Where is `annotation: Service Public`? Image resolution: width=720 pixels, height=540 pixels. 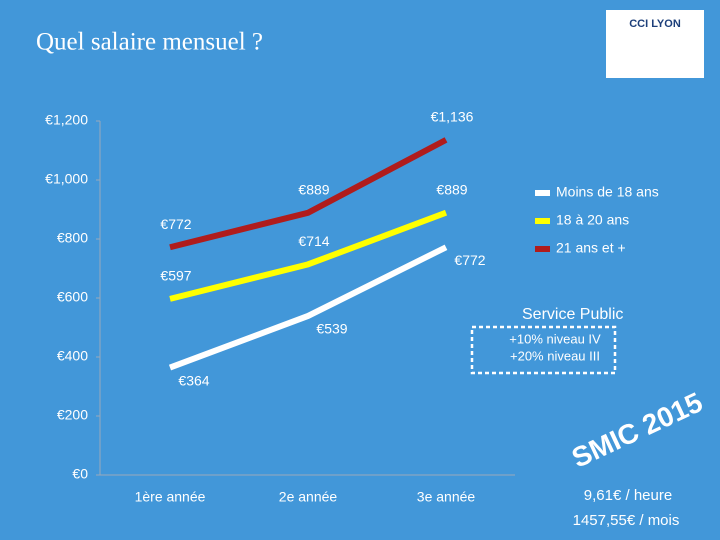 annotation: Service Public is located at coordinates (572, 314).